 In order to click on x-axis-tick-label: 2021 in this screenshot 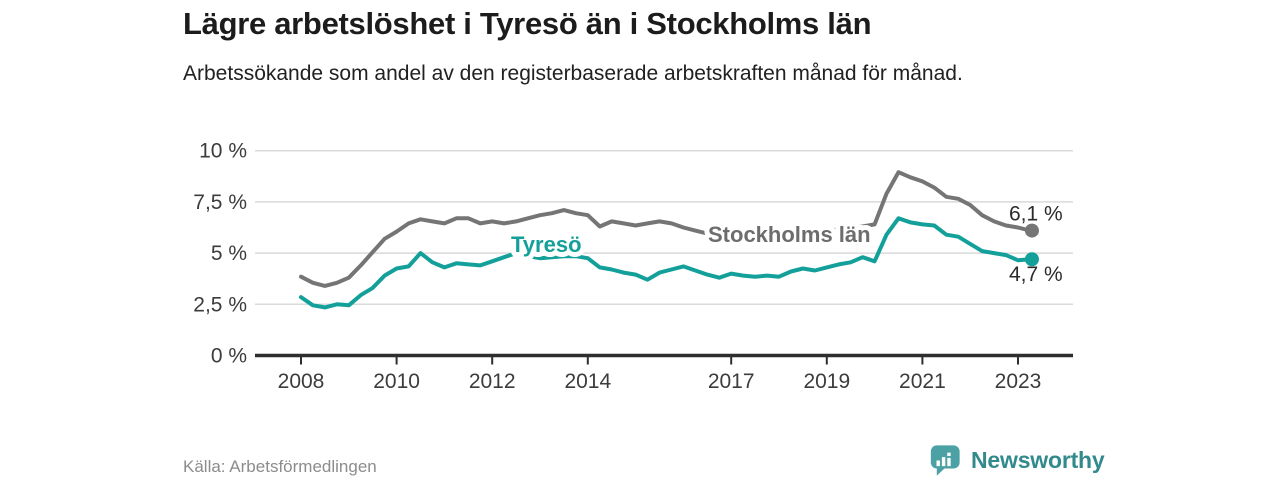, I will do `click(922, 381)`.